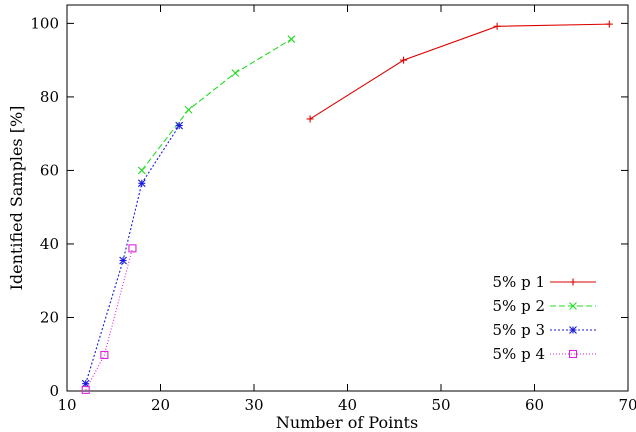  I want to click on x-tick-label: 60, so click(534, 405).